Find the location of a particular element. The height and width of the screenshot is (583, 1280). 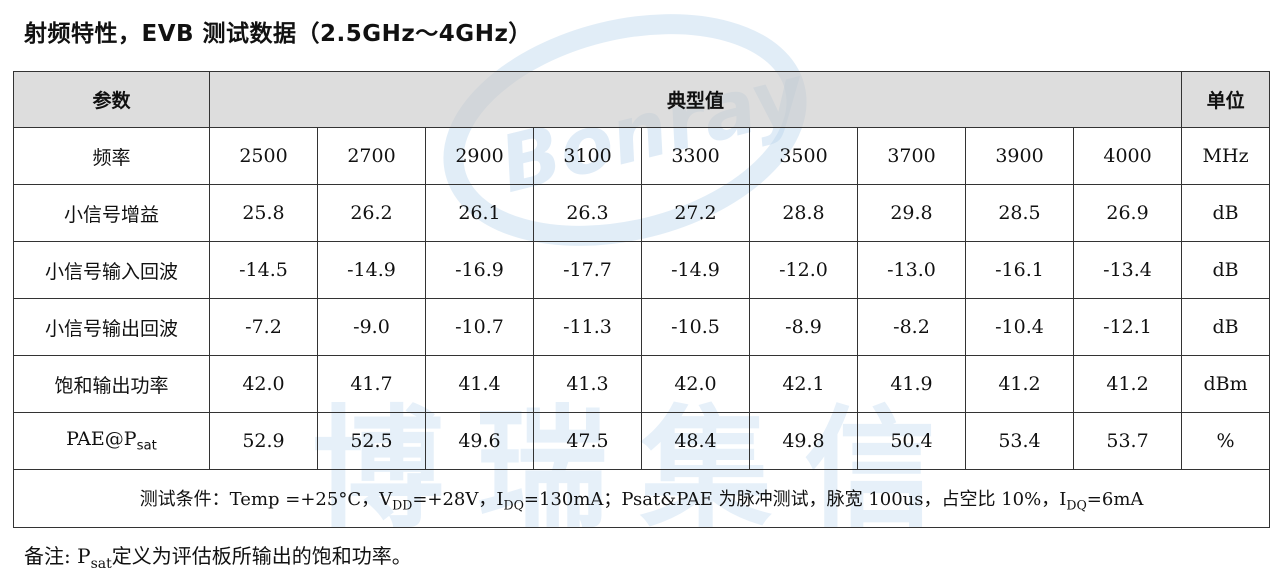

value-cell: 27.2 is located at coordinates (695, 213).